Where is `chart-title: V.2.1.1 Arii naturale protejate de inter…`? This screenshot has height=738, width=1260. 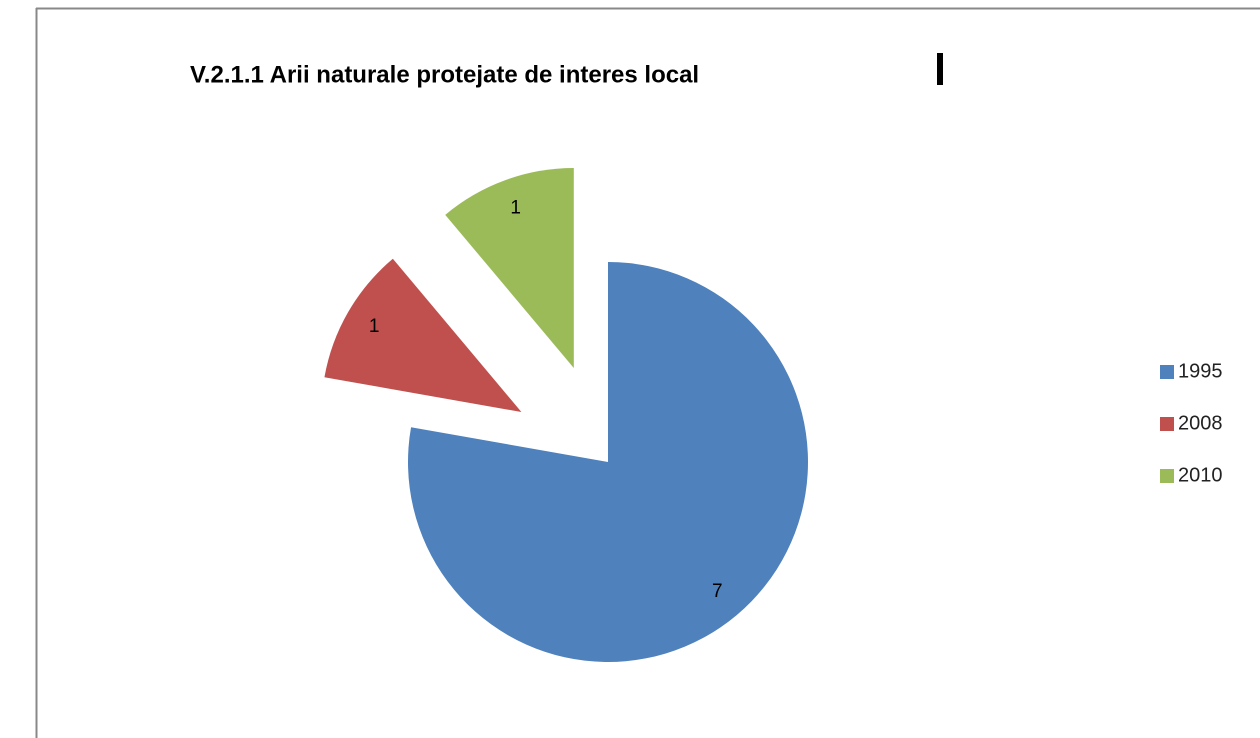
chart-title: V.2.1.1 Arii naturale protejate de inter… is located at coordinates (444, 74).